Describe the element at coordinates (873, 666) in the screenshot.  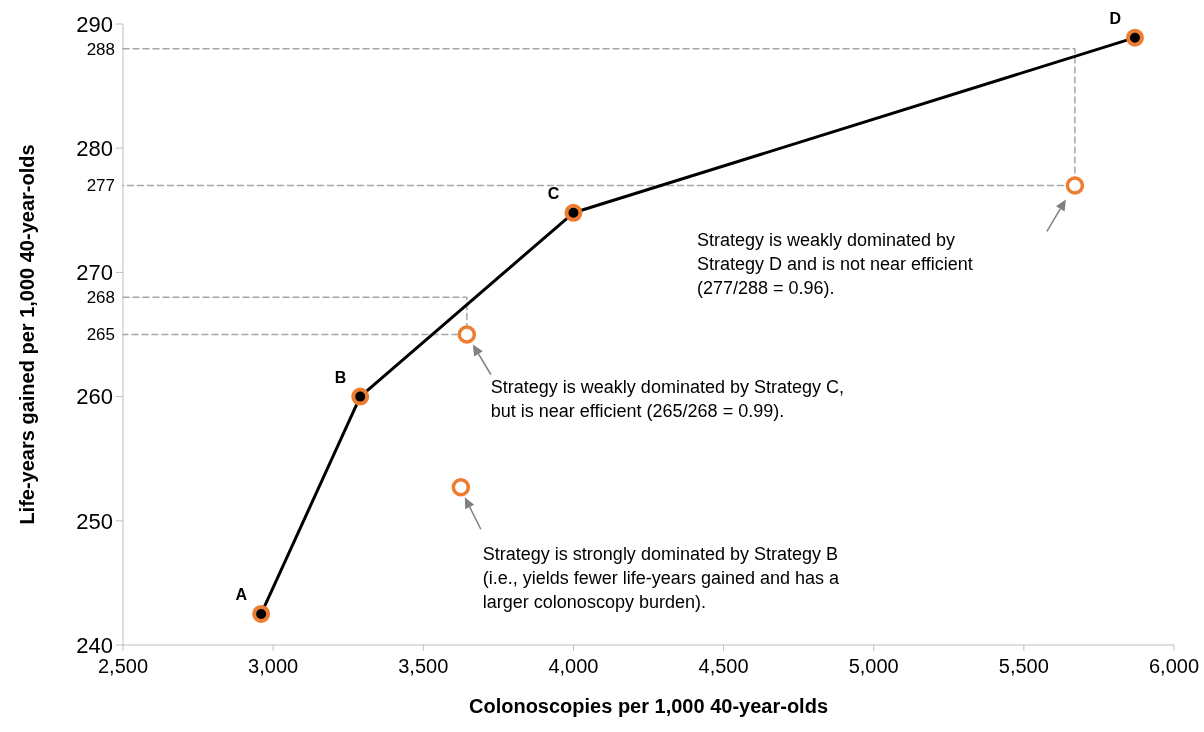
I see `x-tick-label: 5,000` at that location.